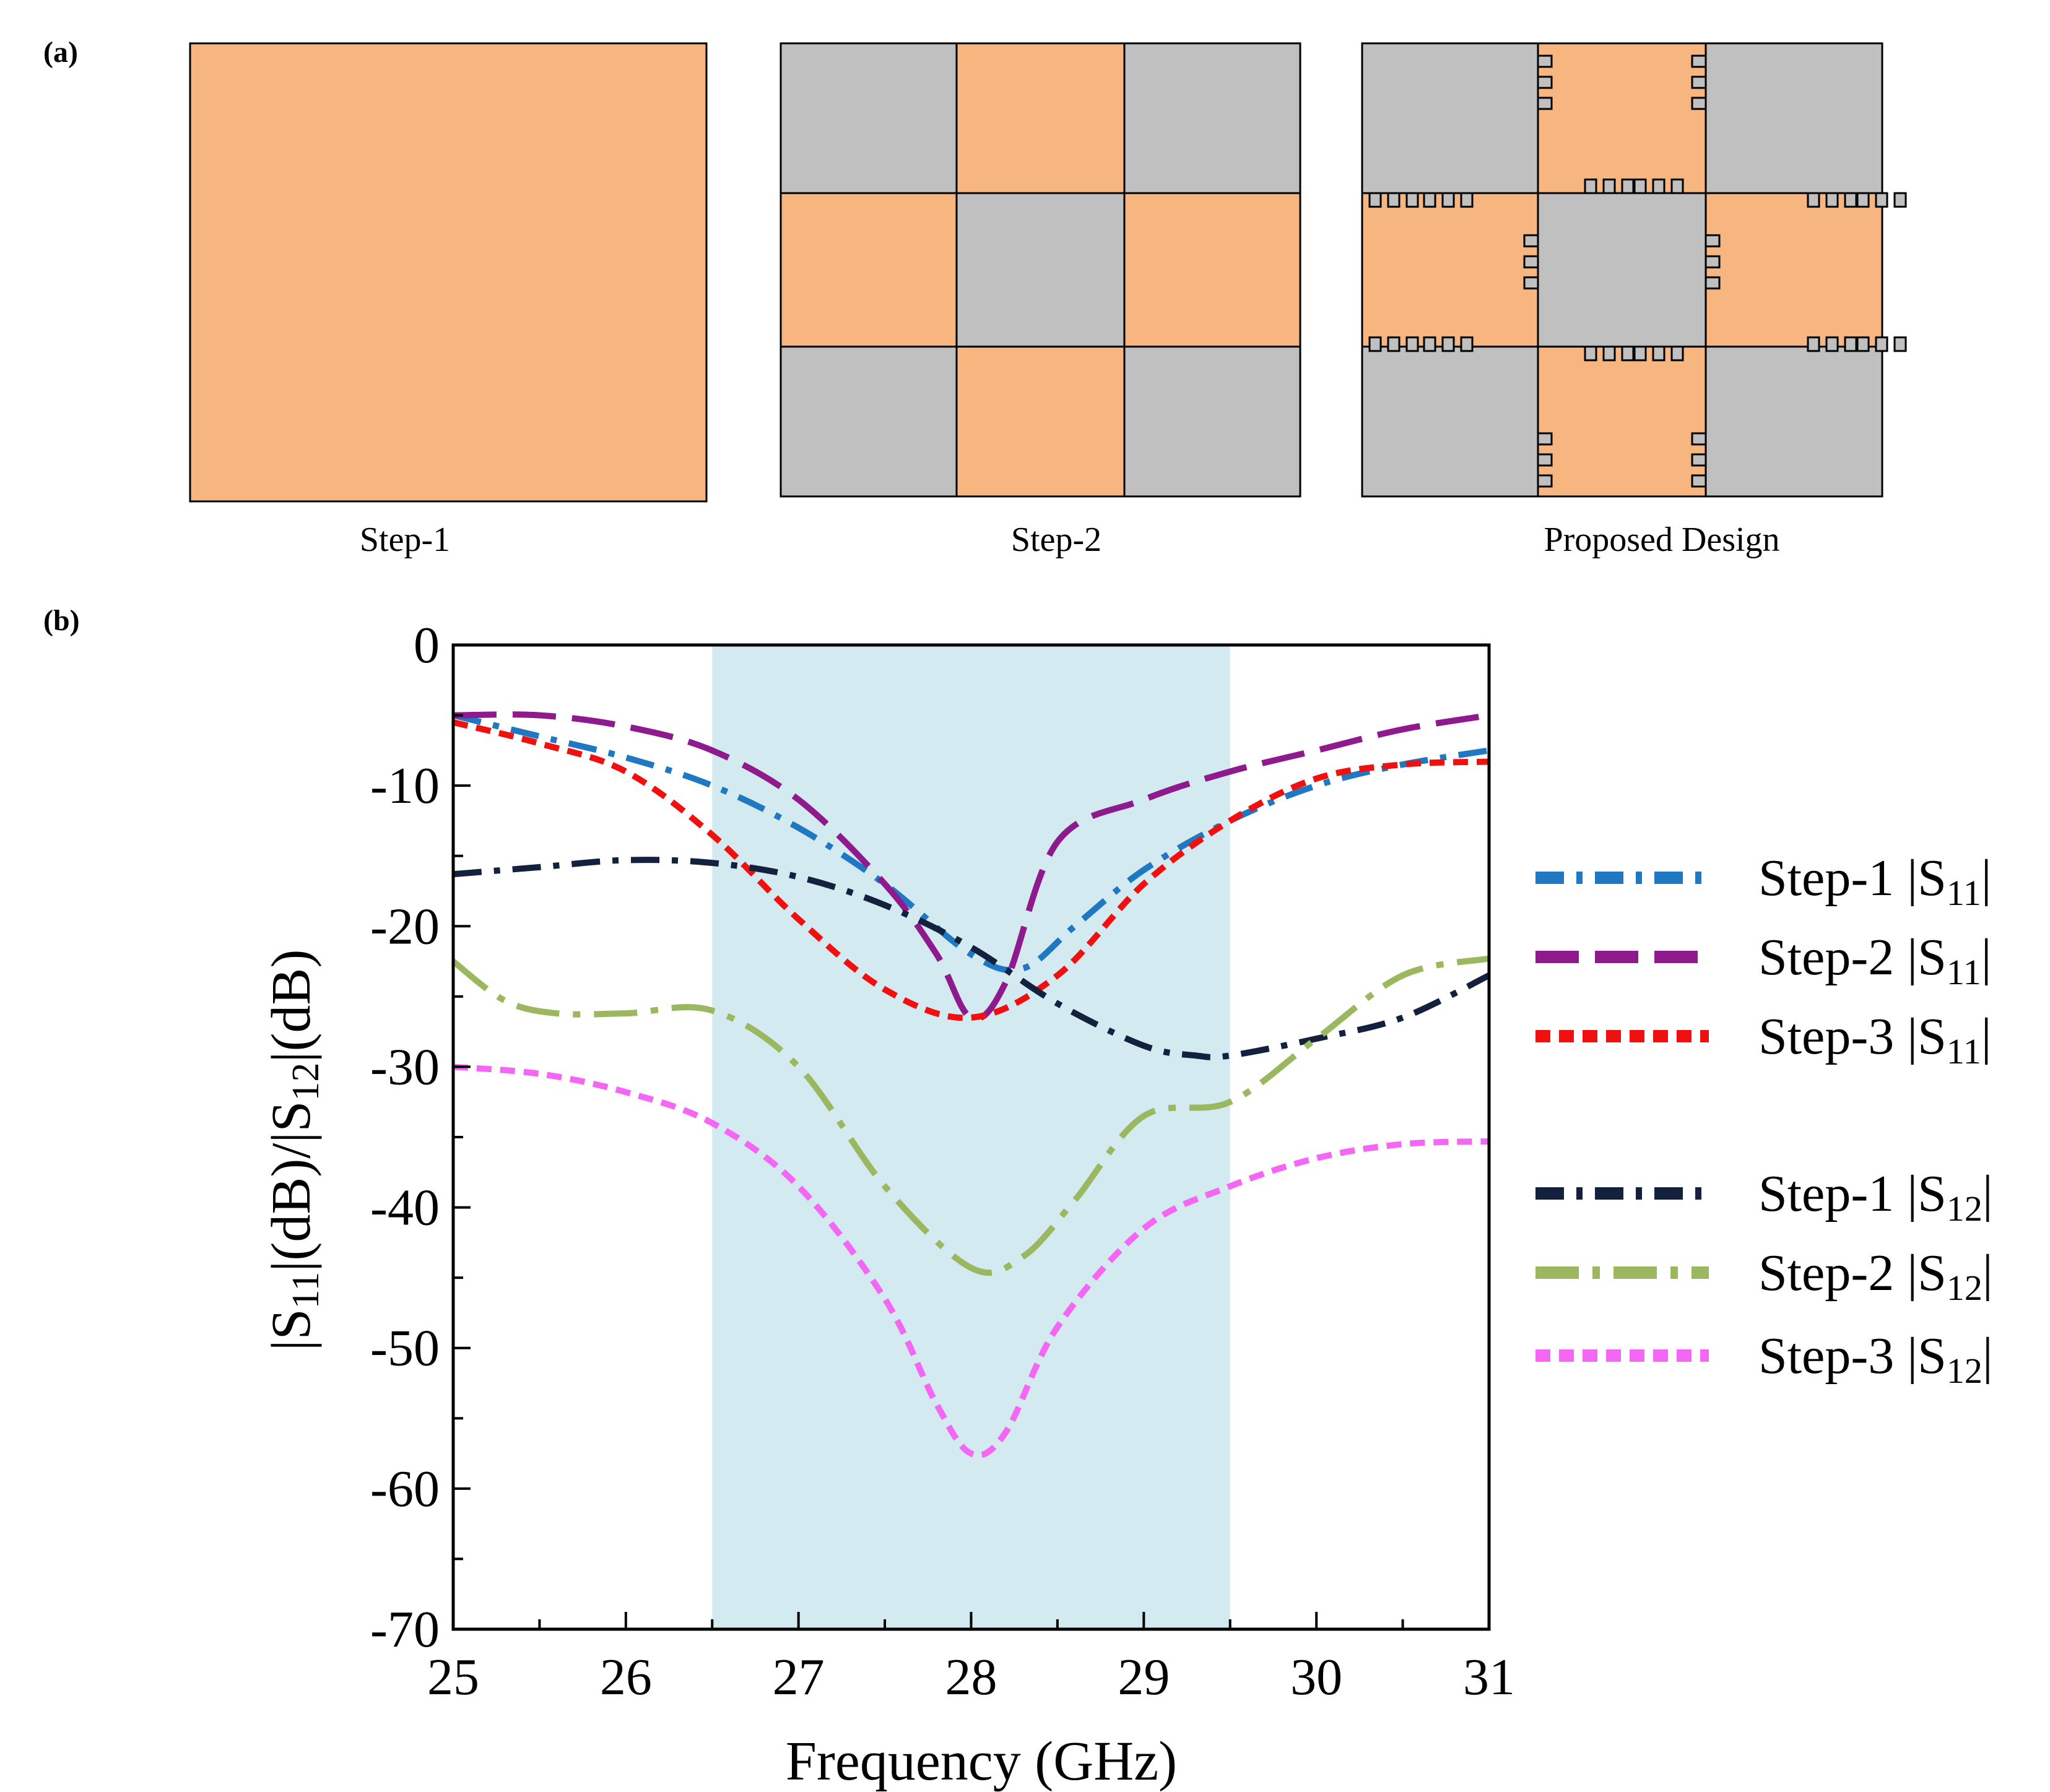  What do you see at coordinates (405, 1489) in the screenshot?
I see `y-tick-label: -60` at bounding box center [405, 1489].